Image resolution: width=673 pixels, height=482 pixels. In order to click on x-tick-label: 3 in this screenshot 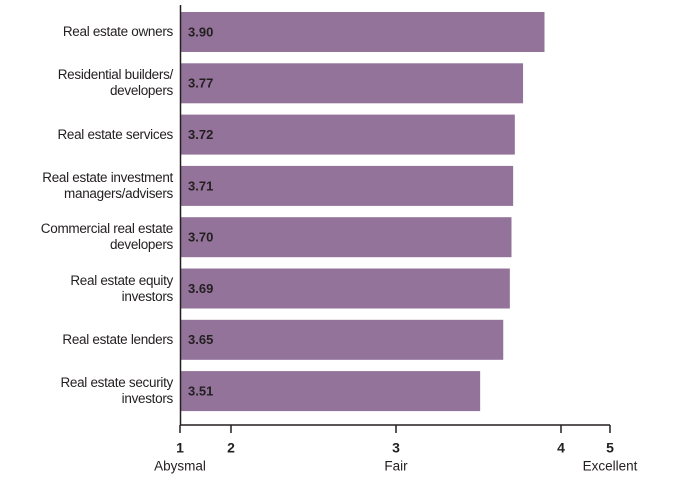, I will do `click(396, 448)`.